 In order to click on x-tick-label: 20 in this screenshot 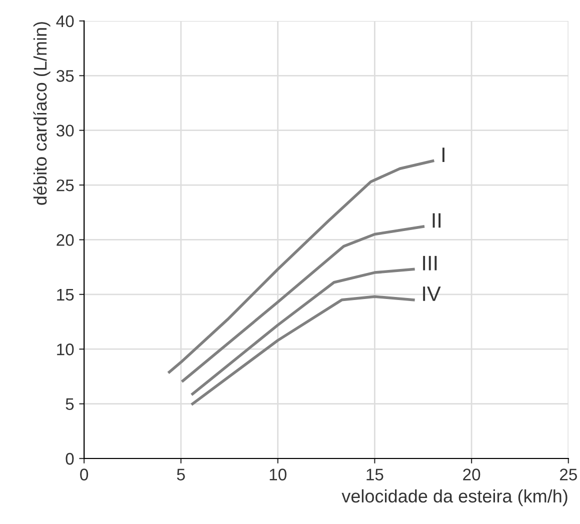, I will do `click(471, 474)`.